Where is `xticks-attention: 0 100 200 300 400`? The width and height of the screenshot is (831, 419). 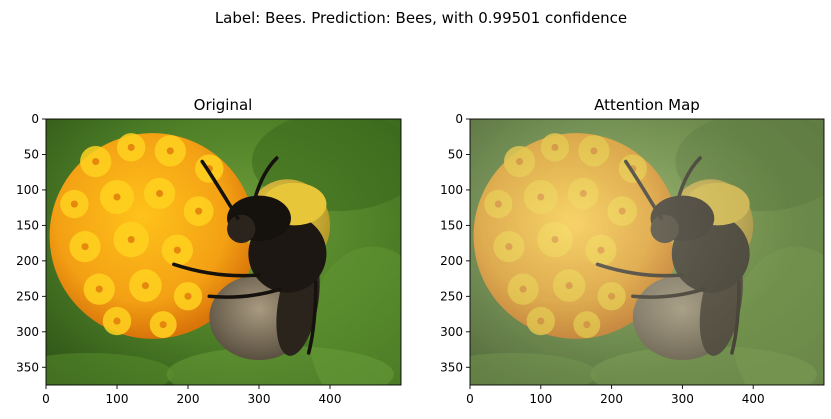
xticks-attention: 0 100 200 300 400 is located at coordinates (615, 395).